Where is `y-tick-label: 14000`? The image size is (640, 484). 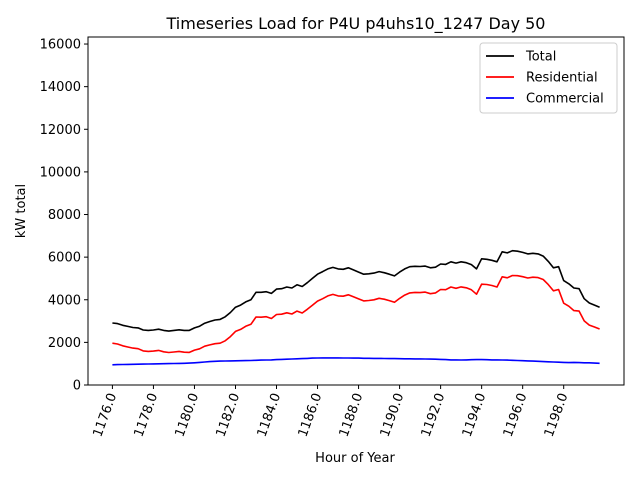 y-tick-label: 14000 is located at coordinates (60, 87).